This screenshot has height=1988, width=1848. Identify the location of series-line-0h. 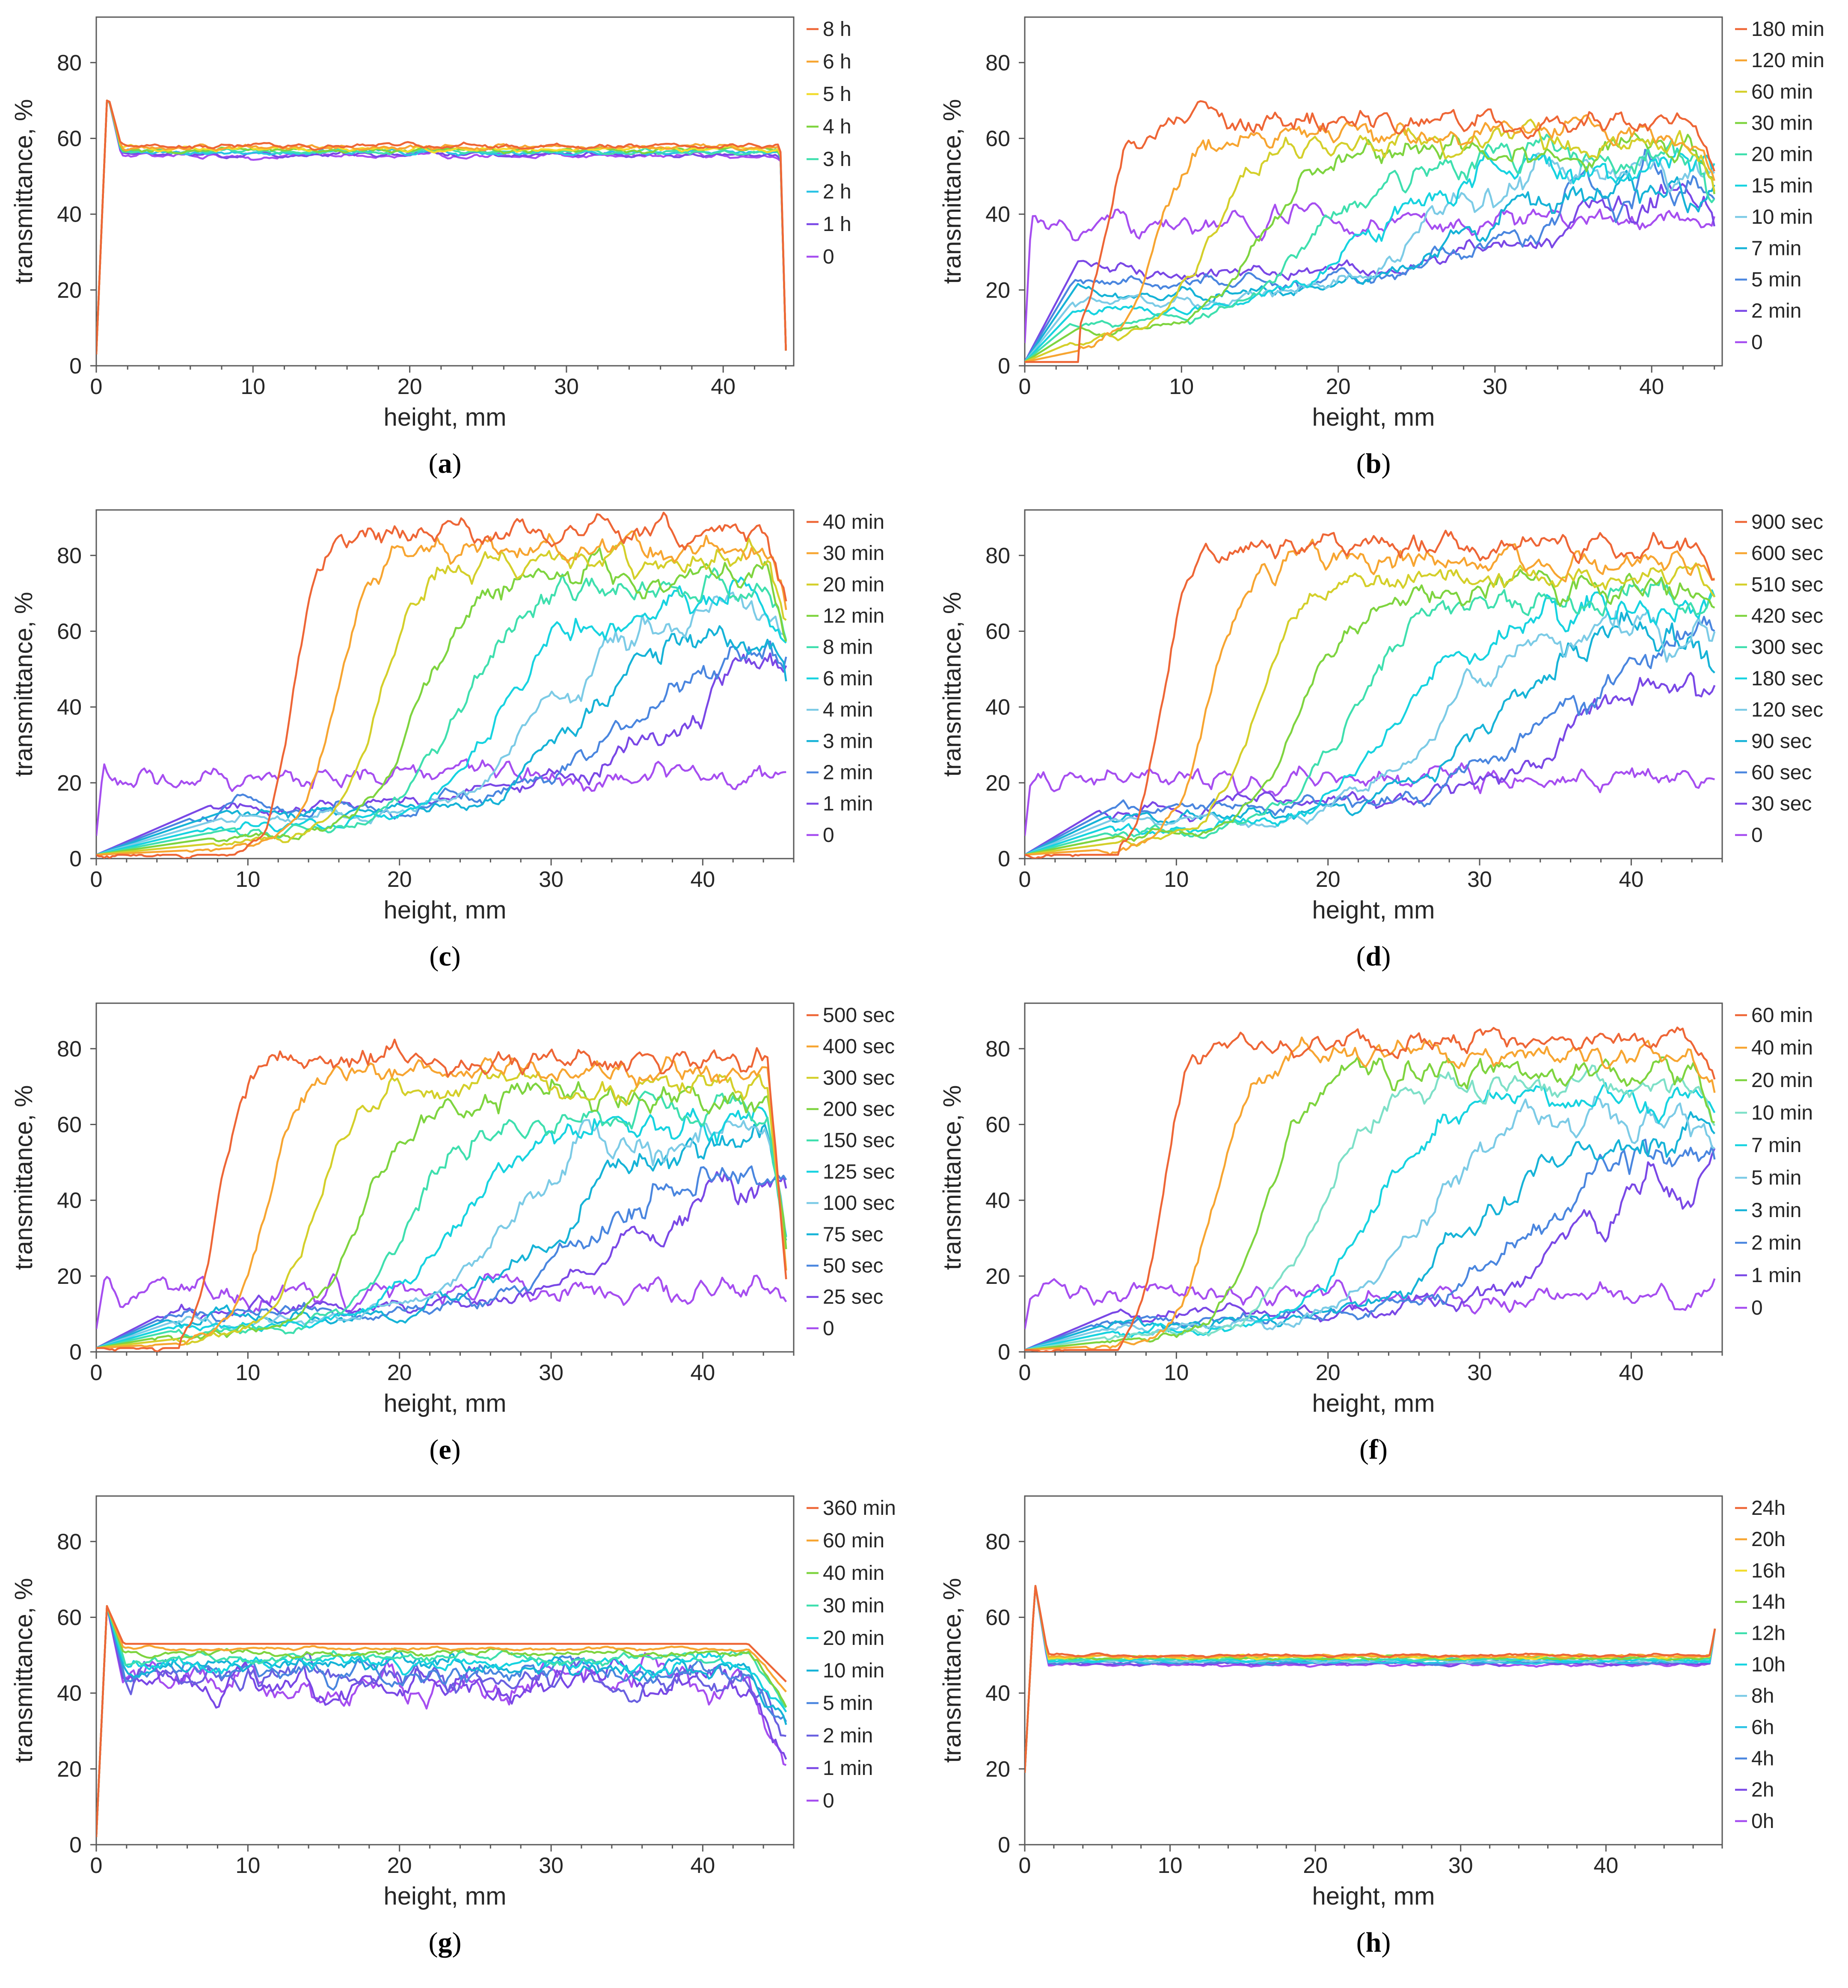
(1370, 1679).